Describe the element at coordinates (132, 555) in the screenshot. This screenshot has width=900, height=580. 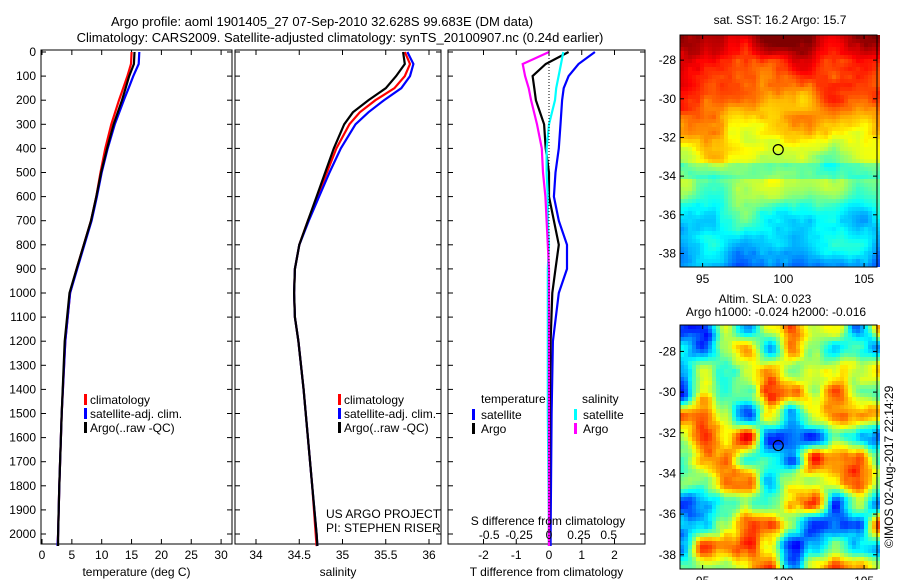
I see `x-tick-label: 15` at that location.